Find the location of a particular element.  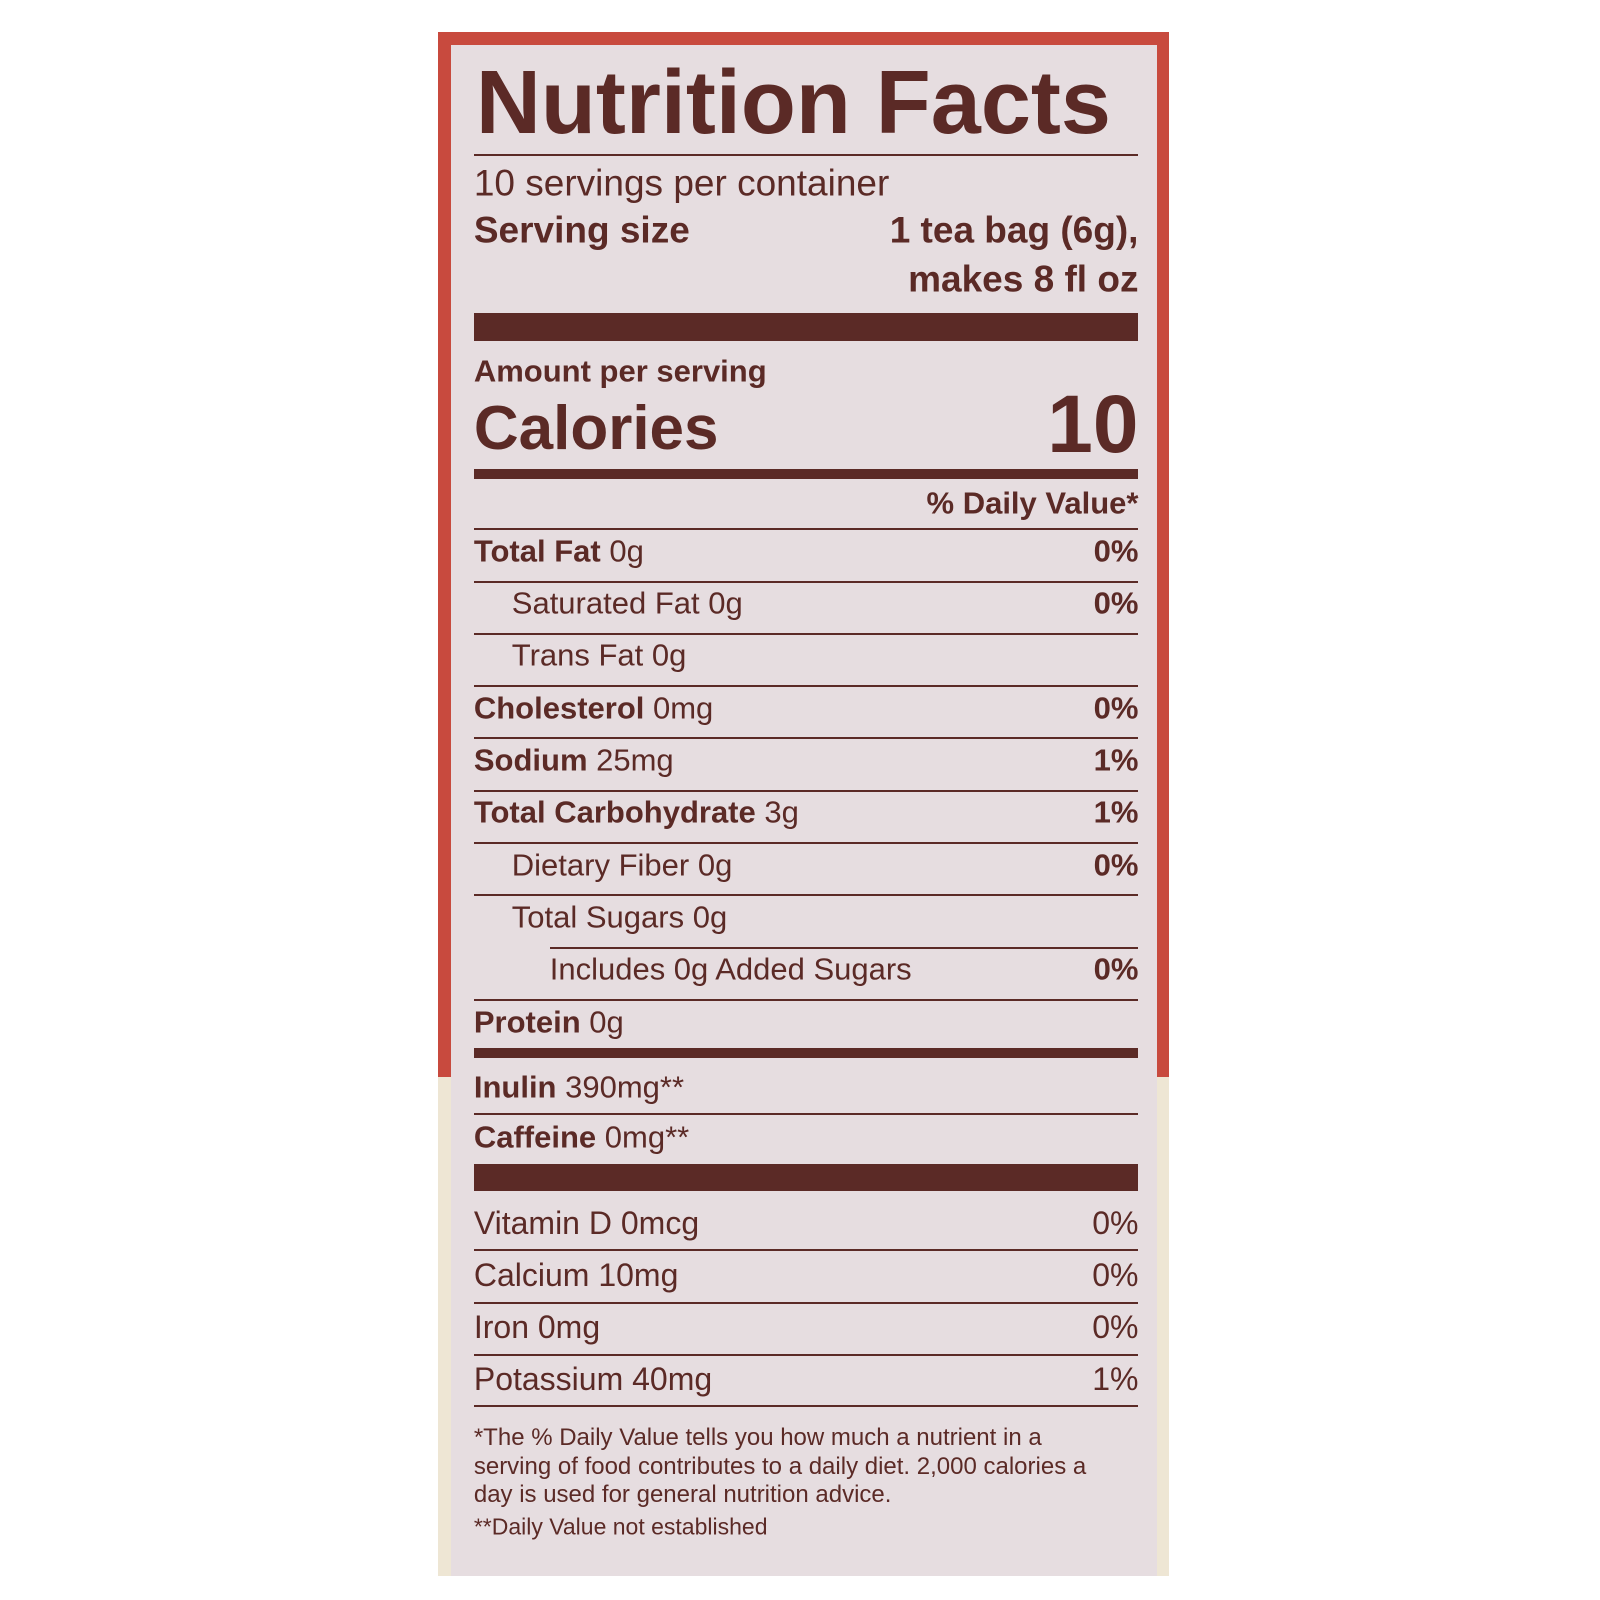

servings: 10 servings per container is located at coordinates (681, 183).